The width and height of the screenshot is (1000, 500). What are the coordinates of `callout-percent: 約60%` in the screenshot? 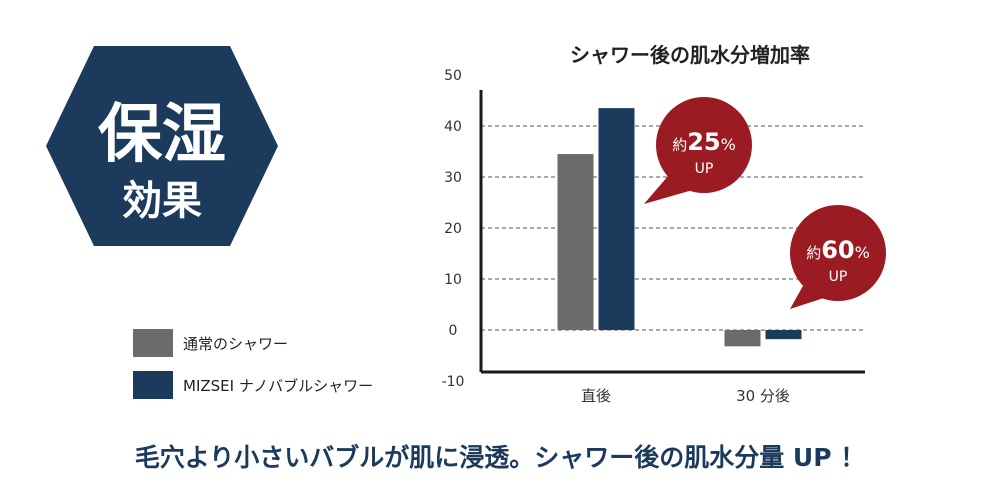 It's located at (838, 250).